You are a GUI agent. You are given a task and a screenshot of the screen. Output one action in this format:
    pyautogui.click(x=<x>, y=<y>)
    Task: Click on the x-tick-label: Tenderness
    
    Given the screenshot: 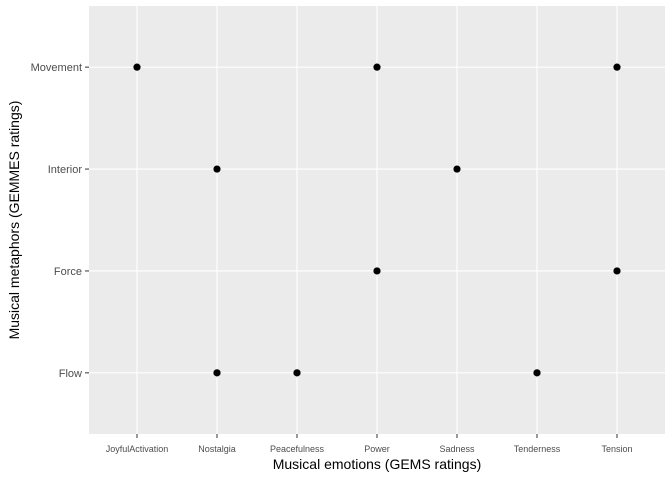 What is the action you would take?
    pyautogui.click(x=537, y=449)
    